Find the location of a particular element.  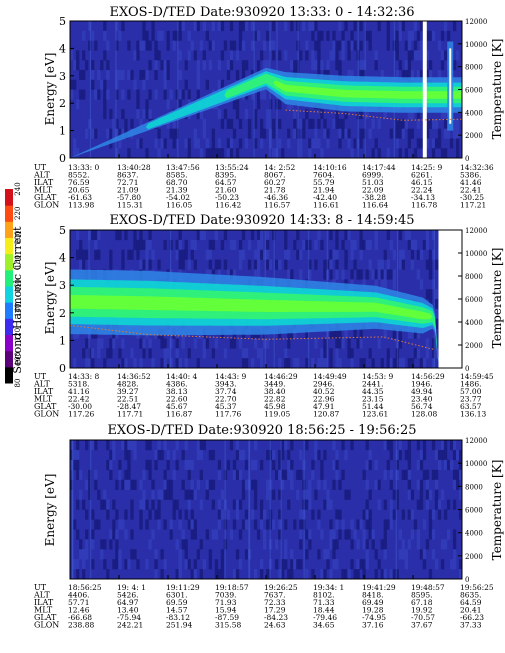

colorbar-tick-label: 180 is located at coordinates (18, 261).